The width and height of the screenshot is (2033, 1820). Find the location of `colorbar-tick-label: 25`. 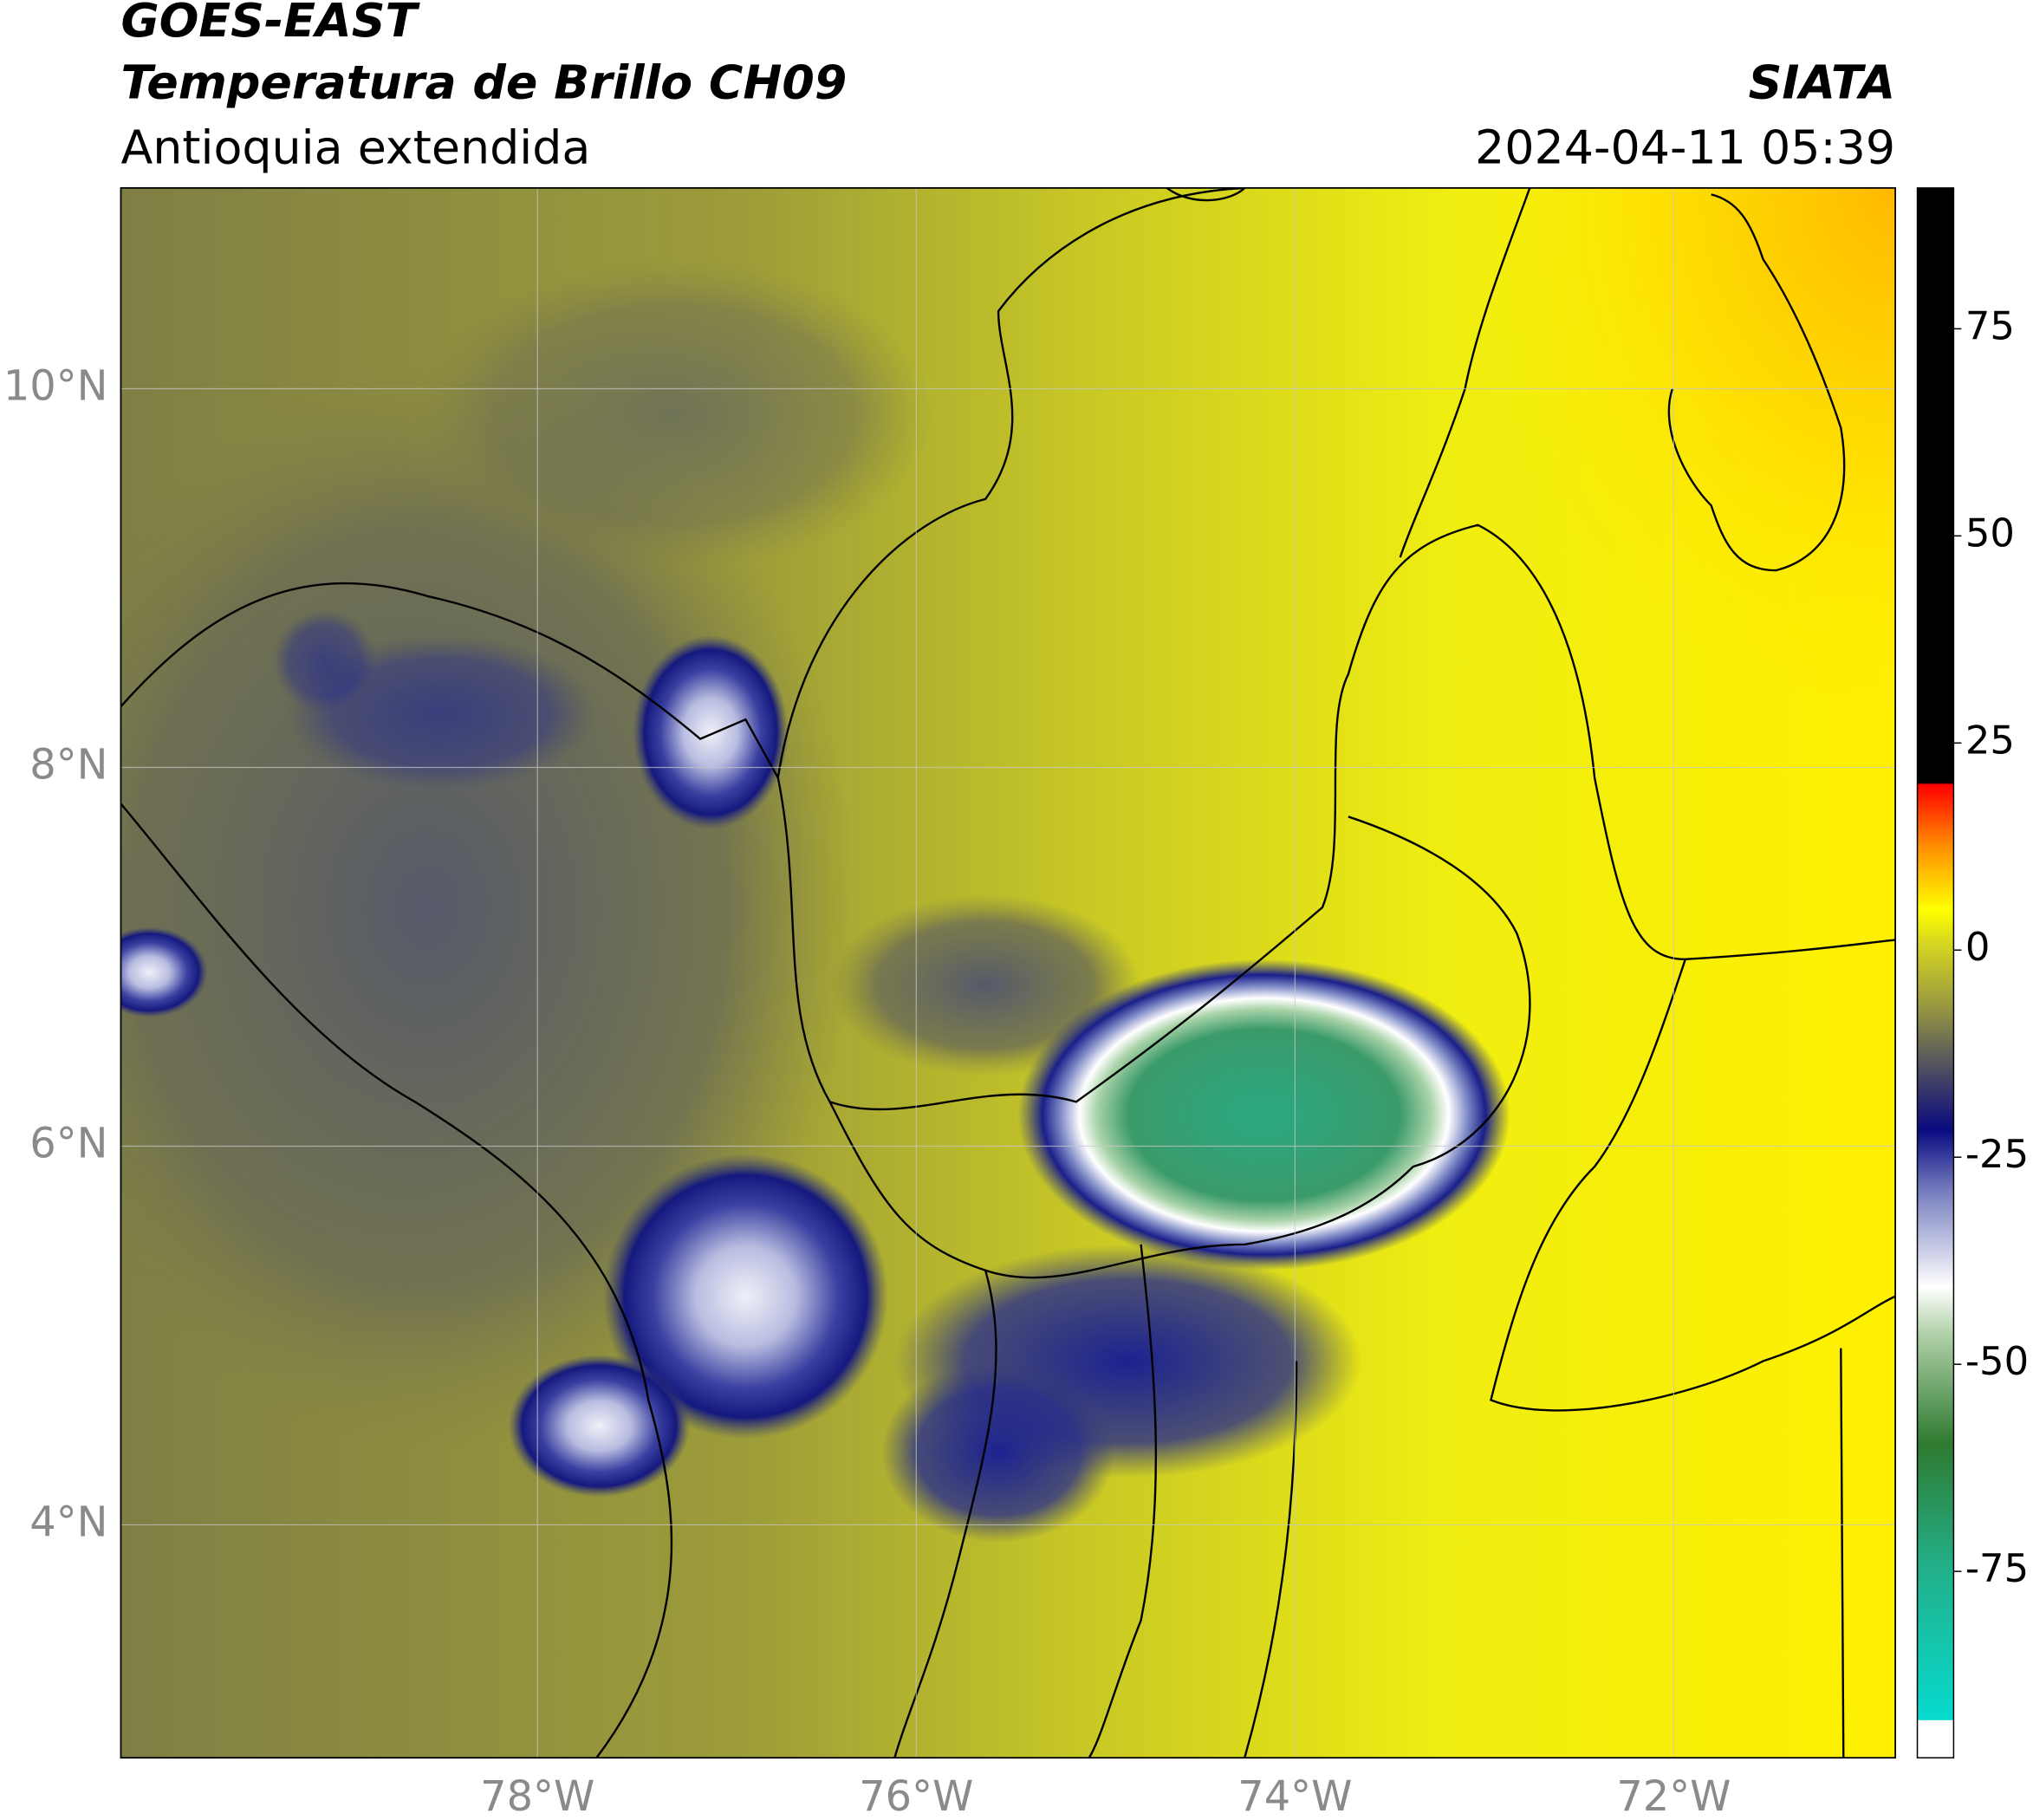

colorbar-tick-label: 25 is located at coordinates (1990, 740).